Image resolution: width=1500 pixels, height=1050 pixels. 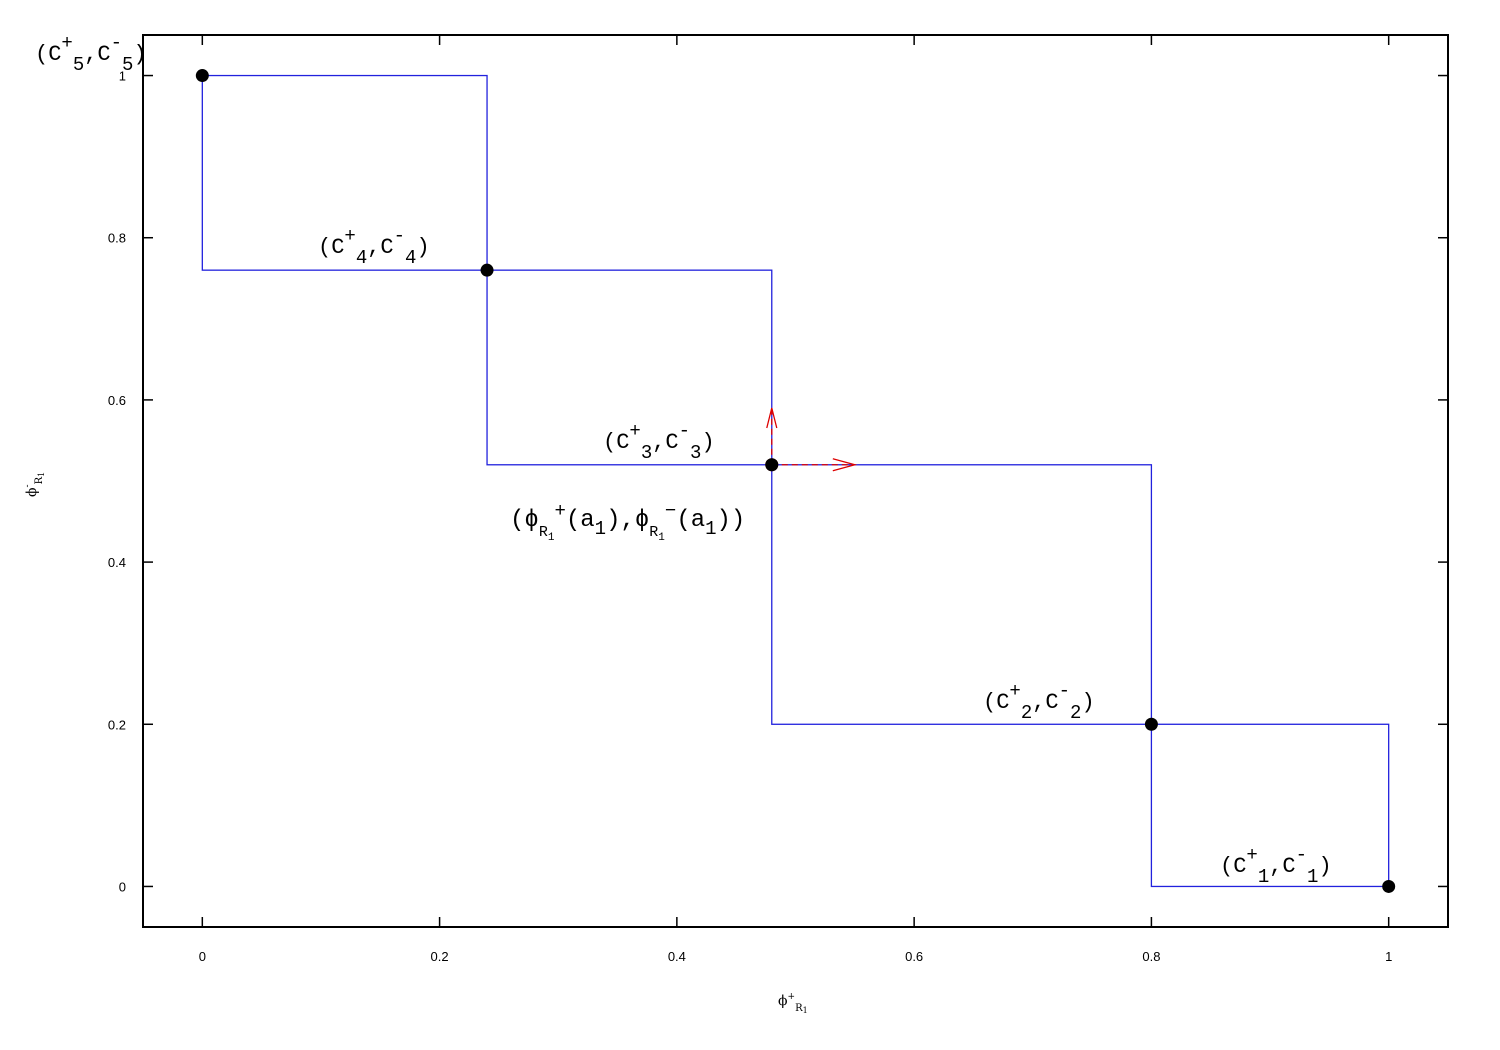 What do you see at coordinates (91, 54) in the screenshot?
I see `point-label-5: (C+5,C-5)` at bounding box center [91, 54].